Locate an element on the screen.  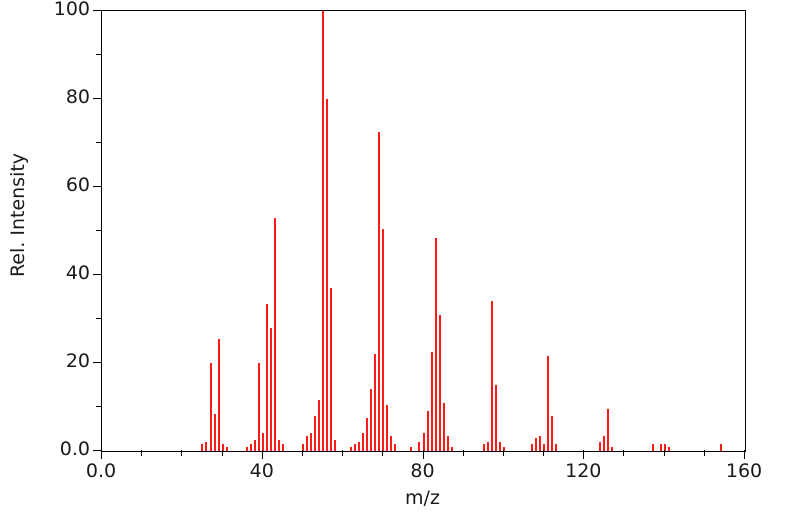
y-axis-tick-label: 80 is located at coordinates (77, 97).